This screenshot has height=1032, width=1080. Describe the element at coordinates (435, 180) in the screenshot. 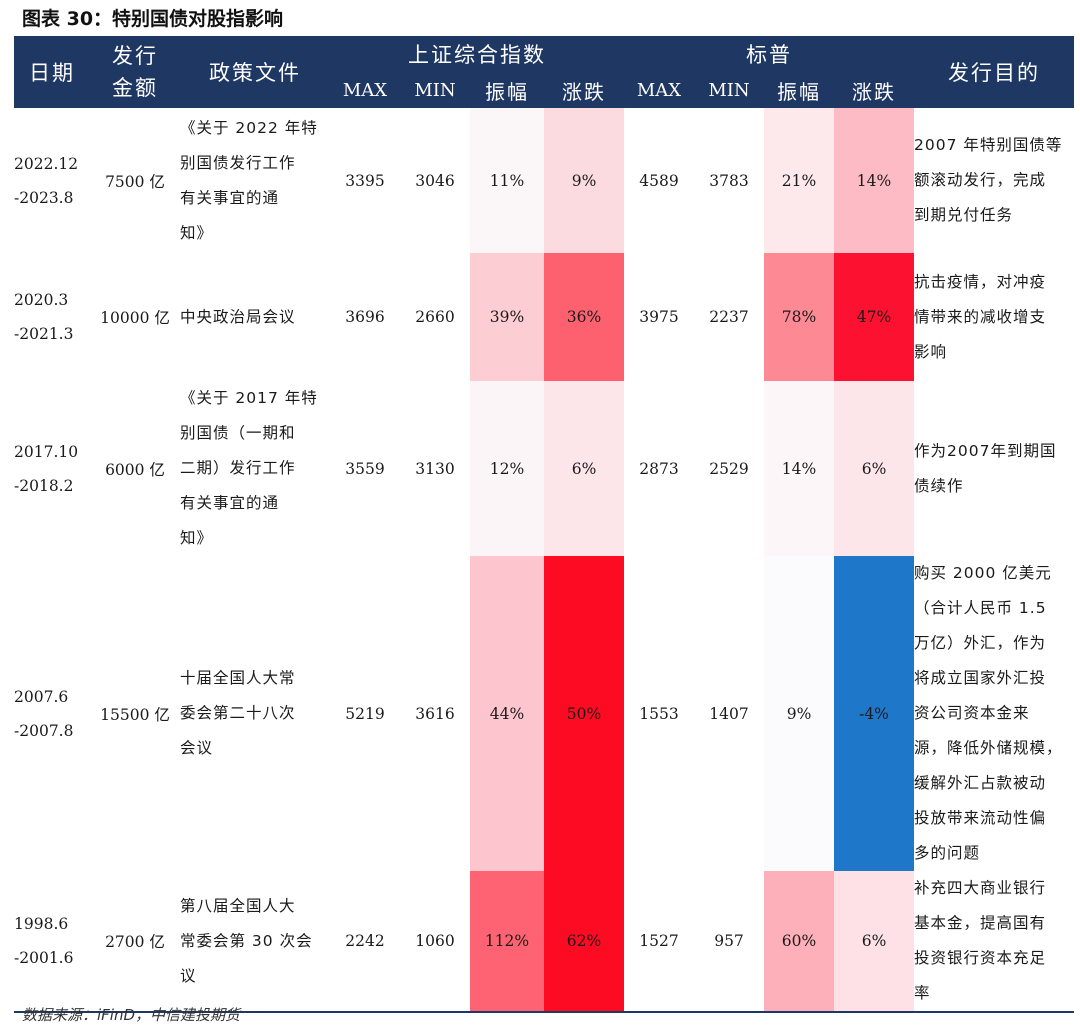

I see `sh-min-cell: 3046` at that location.